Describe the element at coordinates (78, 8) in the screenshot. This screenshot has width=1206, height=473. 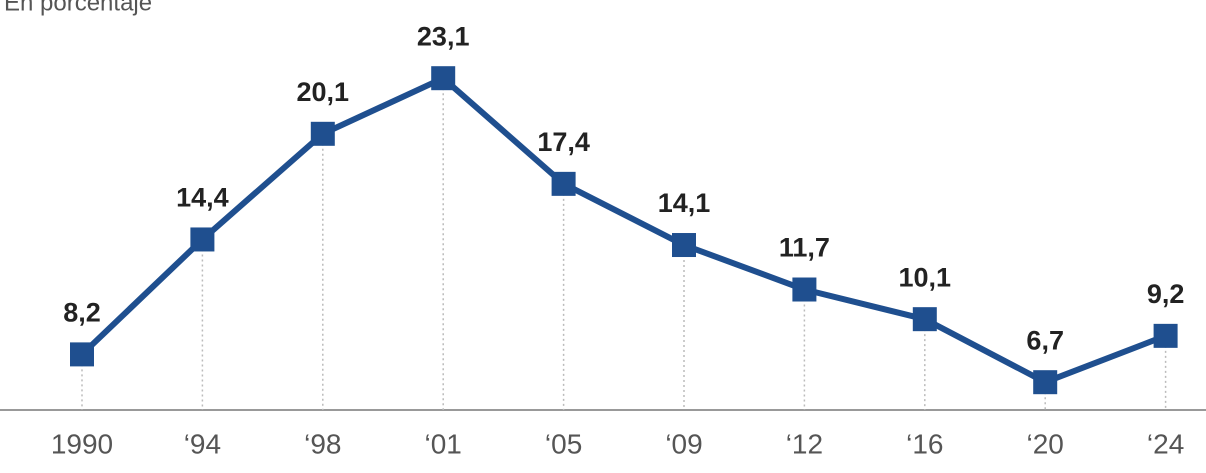
I see `chart-subtitle: En porcentaje` at that location.